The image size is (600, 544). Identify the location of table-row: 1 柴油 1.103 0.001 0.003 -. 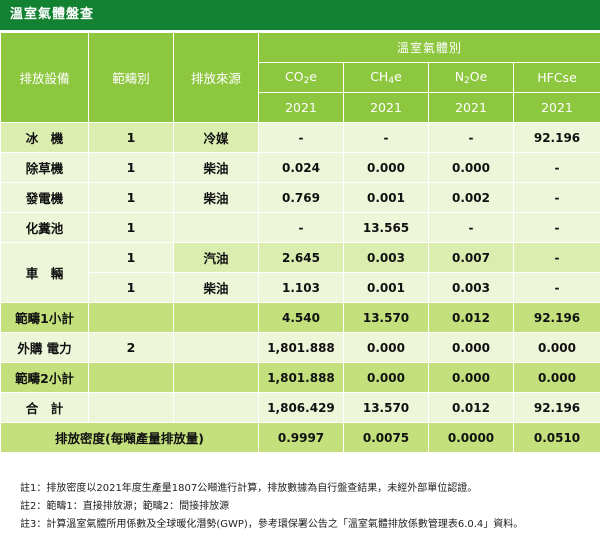
(300, 287).